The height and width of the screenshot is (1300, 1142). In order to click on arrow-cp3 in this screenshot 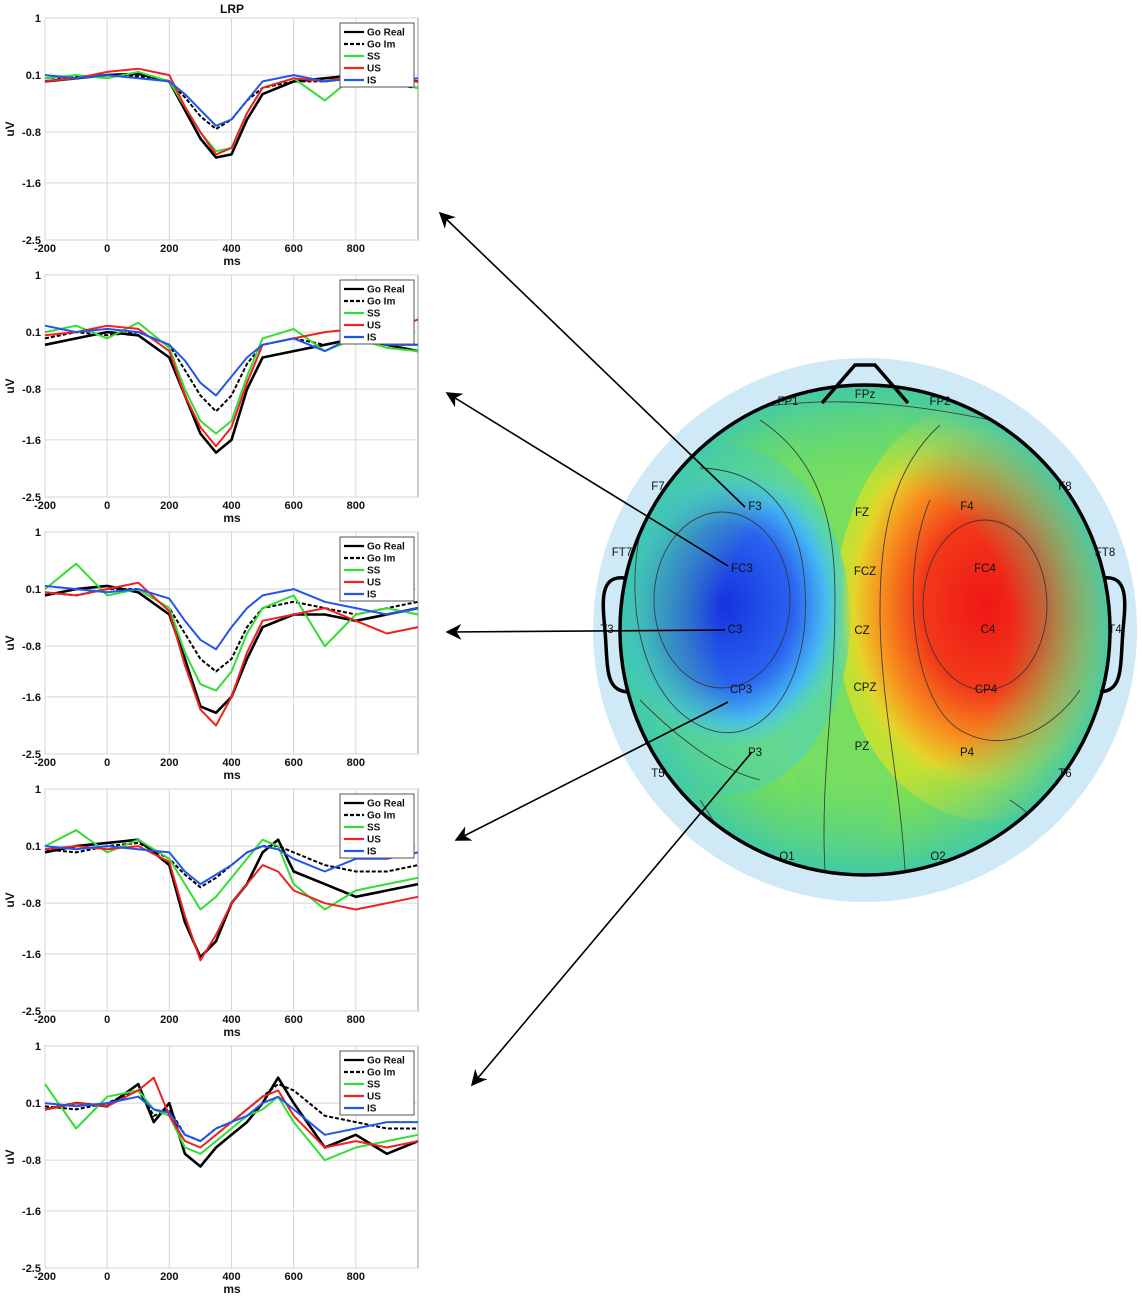, I will do `click(591, 771)`.